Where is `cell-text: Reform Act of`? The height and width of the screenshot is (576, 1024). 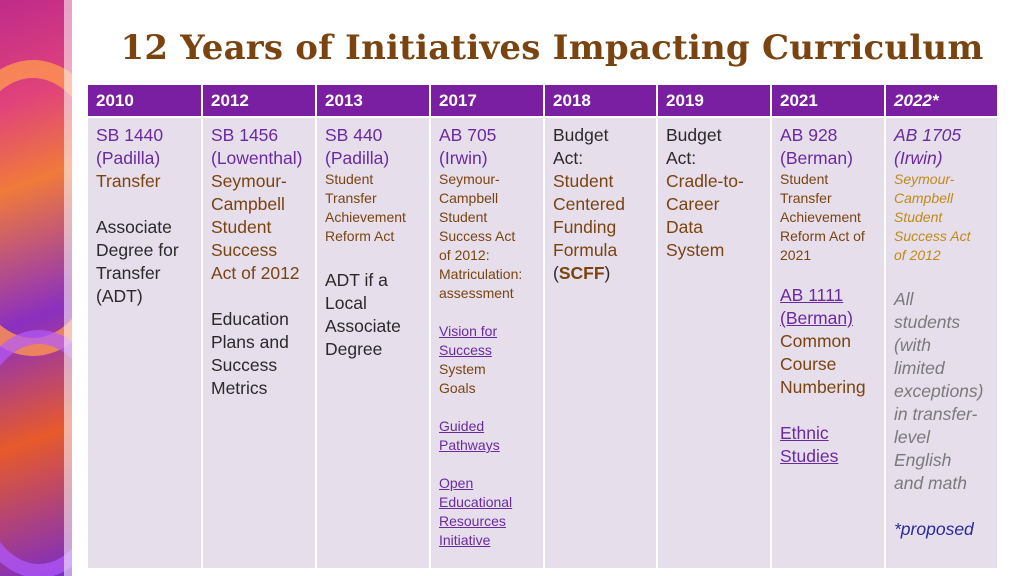 cell-text: Reform Act of is located at coordinates (822, 236).